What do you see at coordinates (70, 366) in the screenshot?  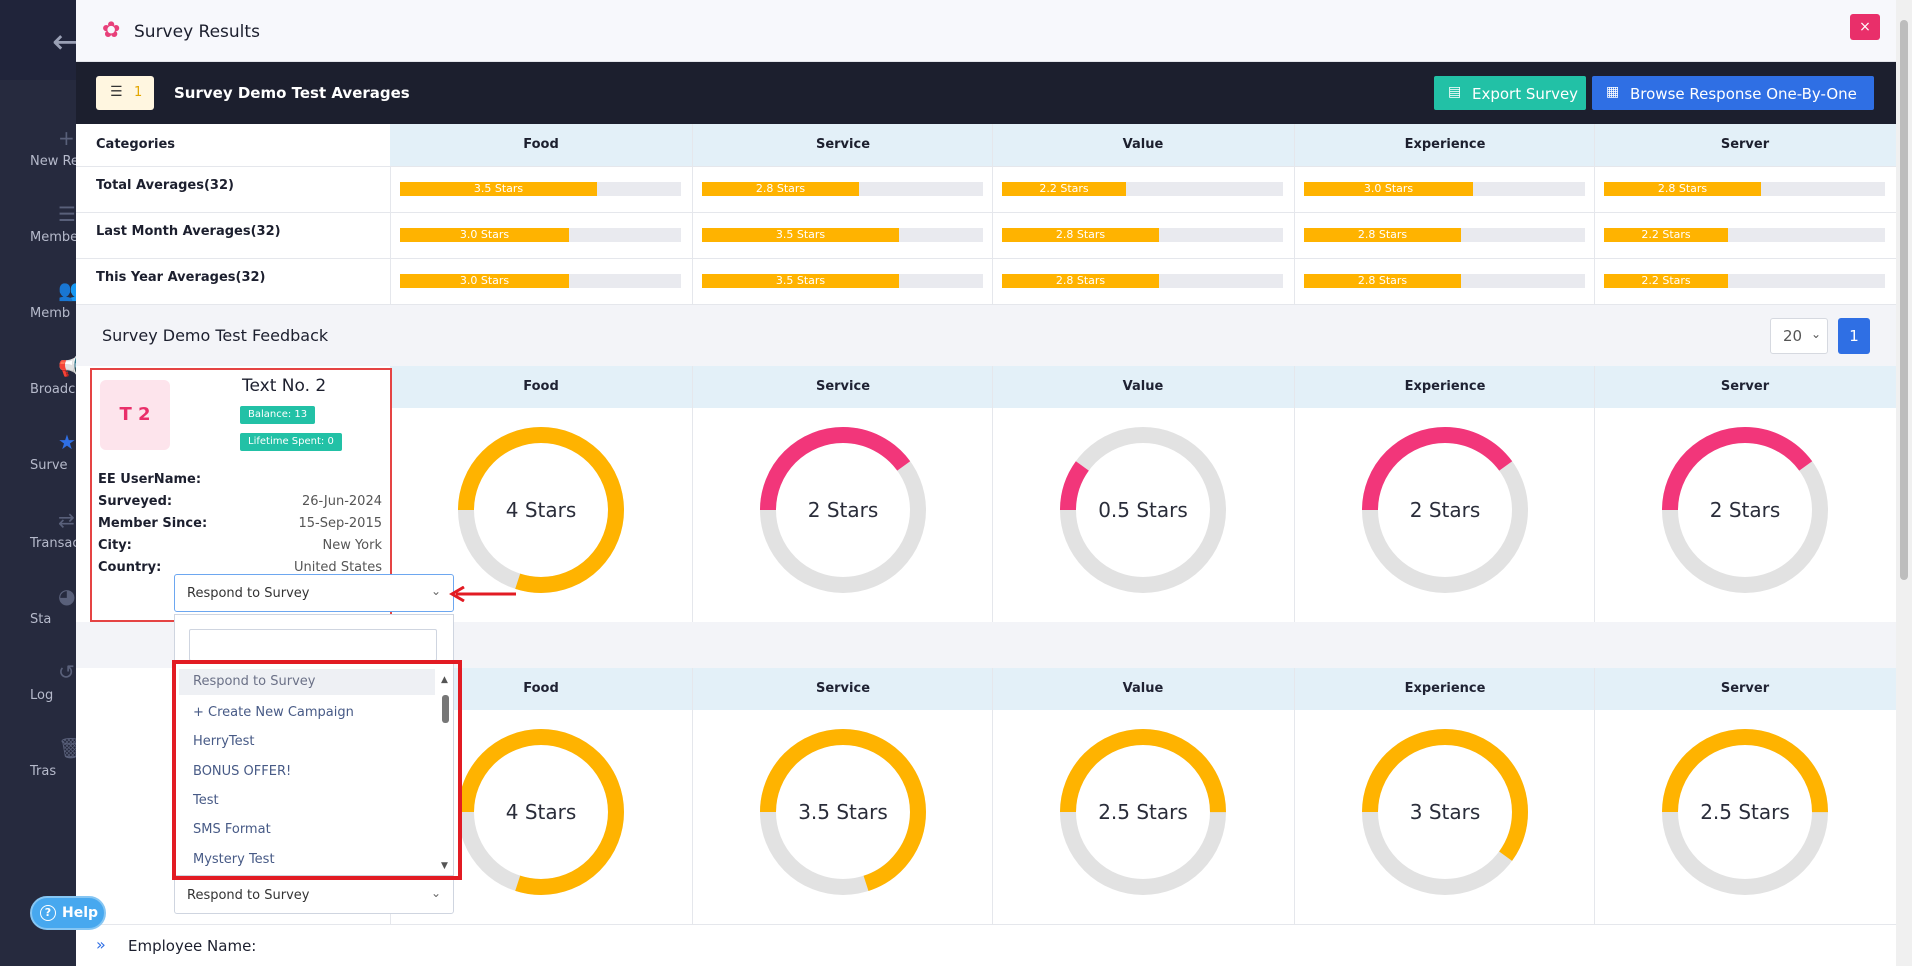 I see `megaphone-icon: 📢` at bounding box center [70, 366].